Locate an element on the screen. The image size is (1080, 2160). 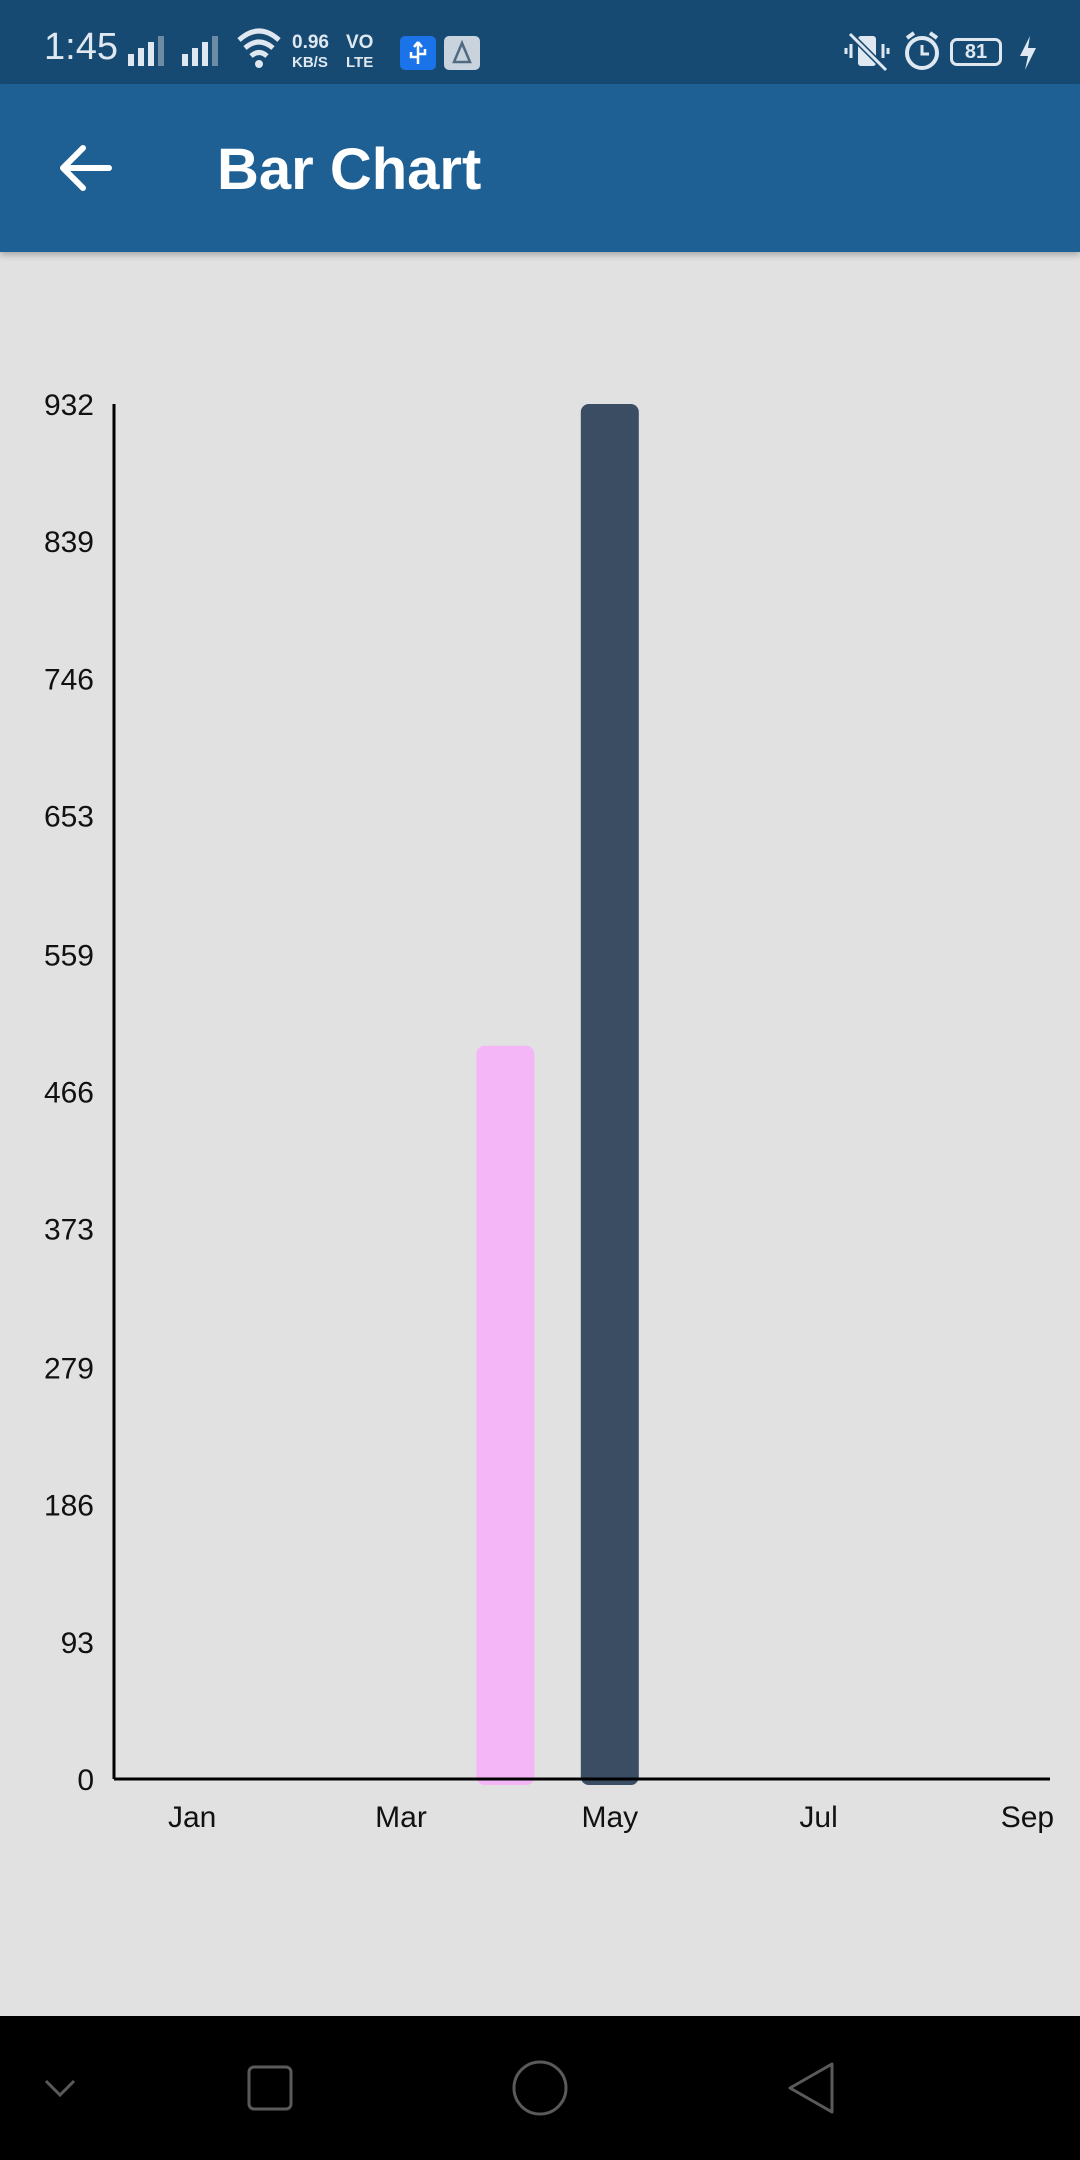
x-tick-label: Mar is located at coordinates (401, 1817).